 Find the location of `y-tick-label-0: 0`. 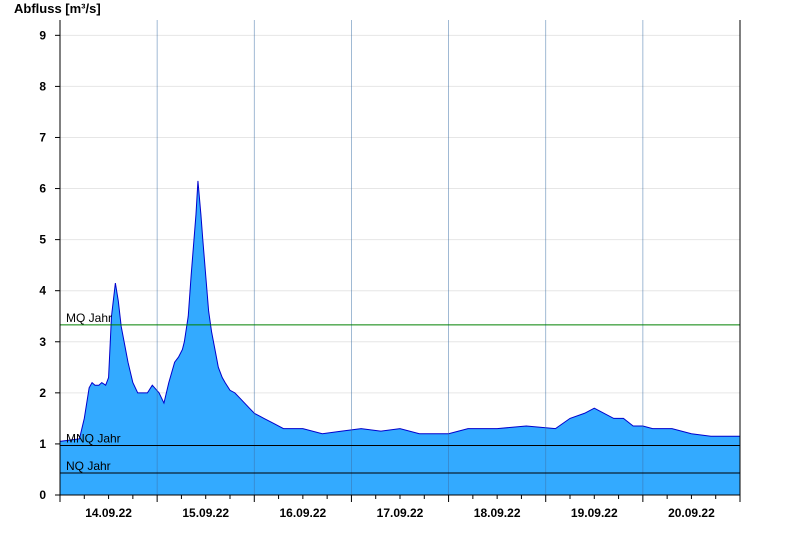

y-tick-label-0: 0 is located at coordinates (42, 495).